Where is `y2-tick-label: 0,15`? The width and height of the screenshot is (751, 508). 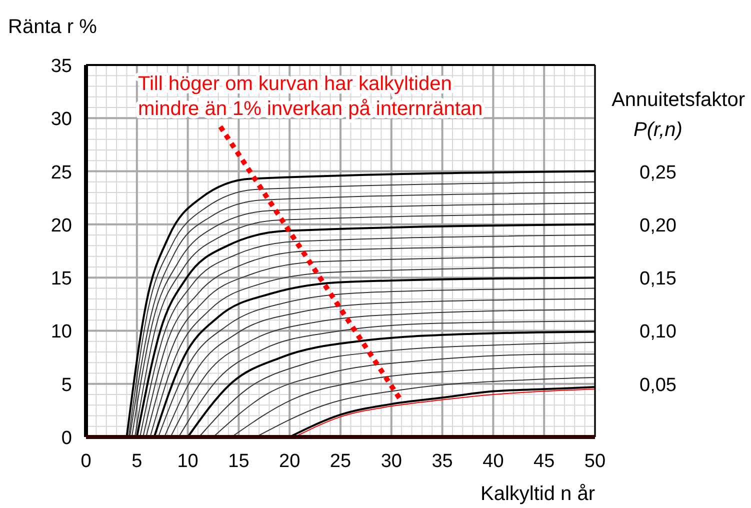
y2-tick-label: 0,15 is located at coordinates (658, 279).